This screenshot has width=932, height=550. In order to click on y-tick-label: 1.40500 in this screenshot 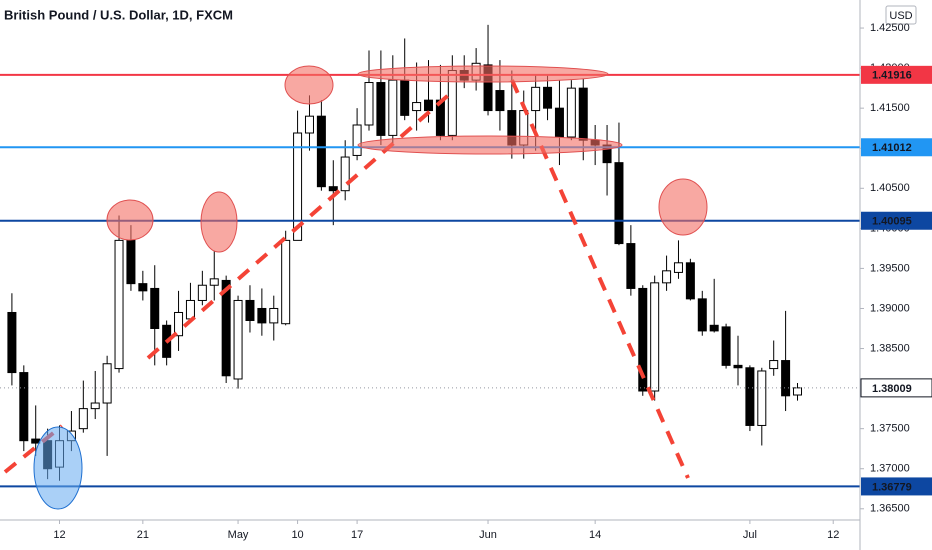, I will do `click(890, 188)`.